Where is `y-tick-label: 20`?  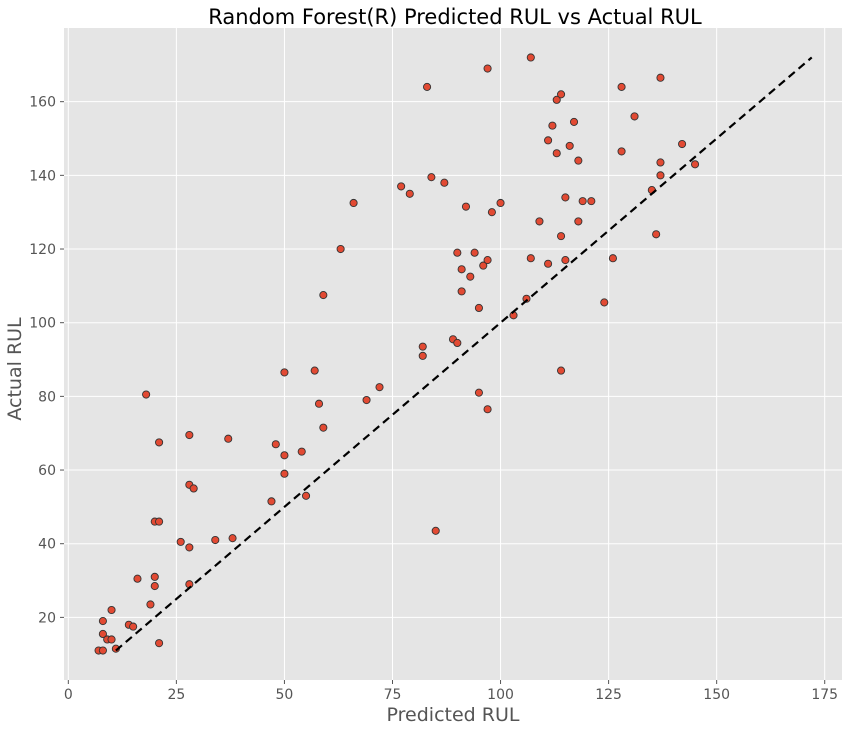
y-tick-label: 20 is located at coordinates (47, 618).